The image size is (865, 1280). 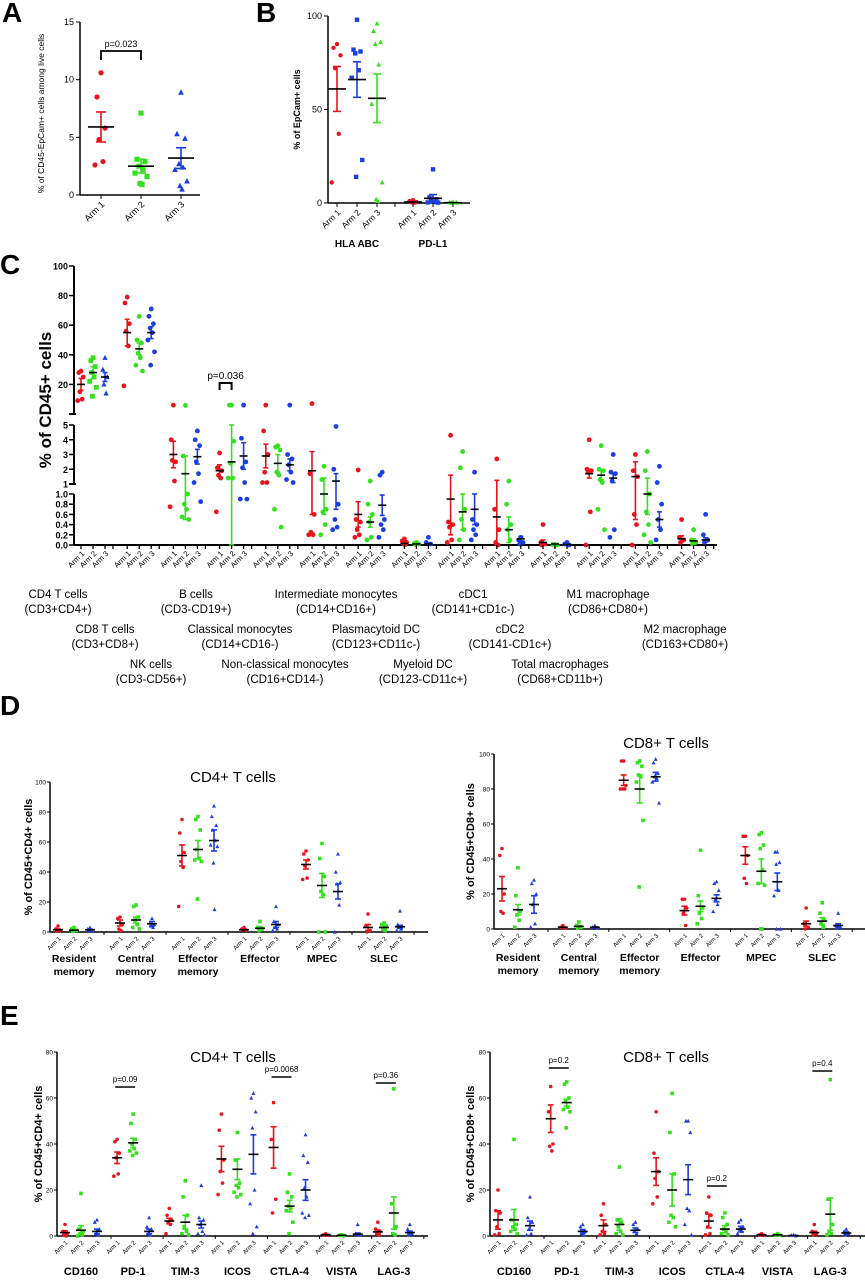 I want to click on y-tick-label: 0.2, so click(x=61, y=535).